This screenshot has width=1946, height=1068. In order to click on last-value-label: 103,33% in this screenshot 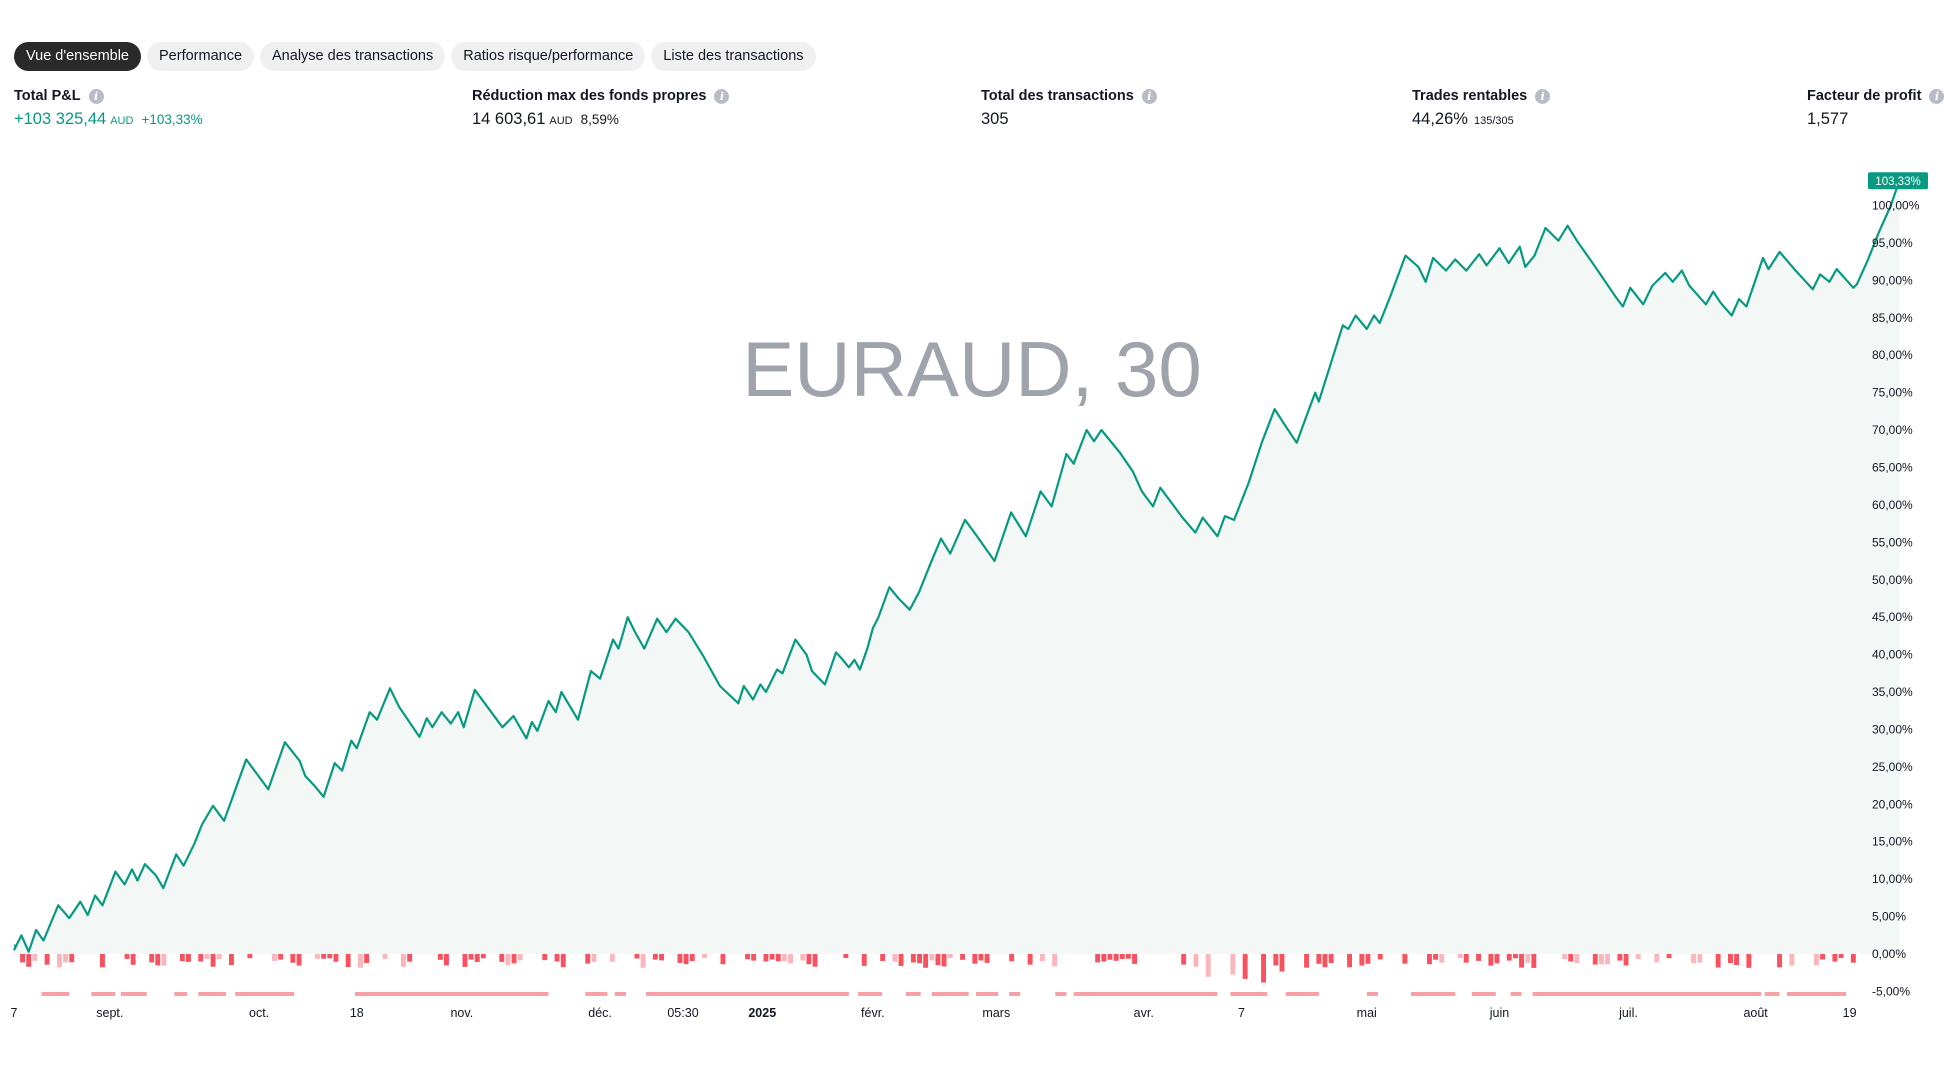, I will do `click(1897, 182)`.